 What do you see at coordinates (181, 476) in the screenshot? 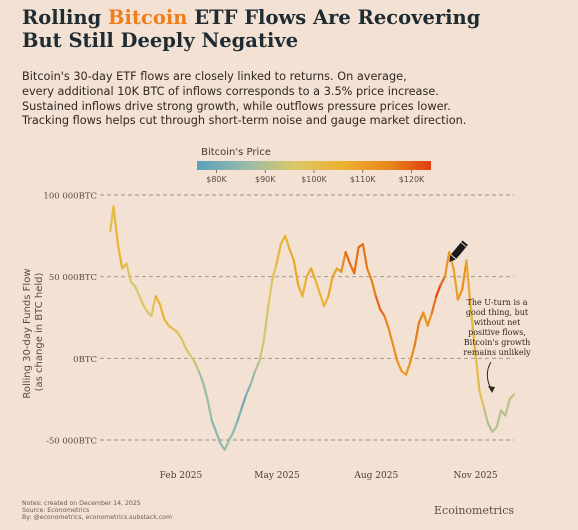
I see `x-tick-label: Feb 2025` at bounding box center [181, 476].